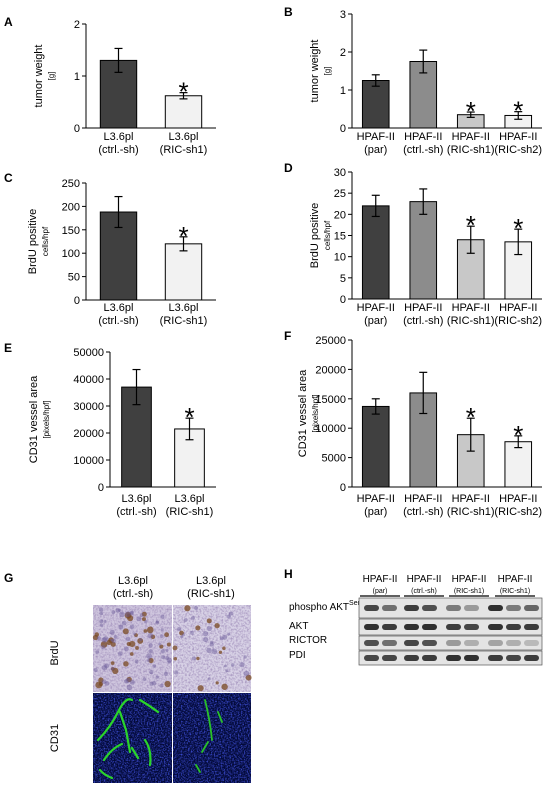  I want to click on y-tick-label: 100, so click(71, 254).